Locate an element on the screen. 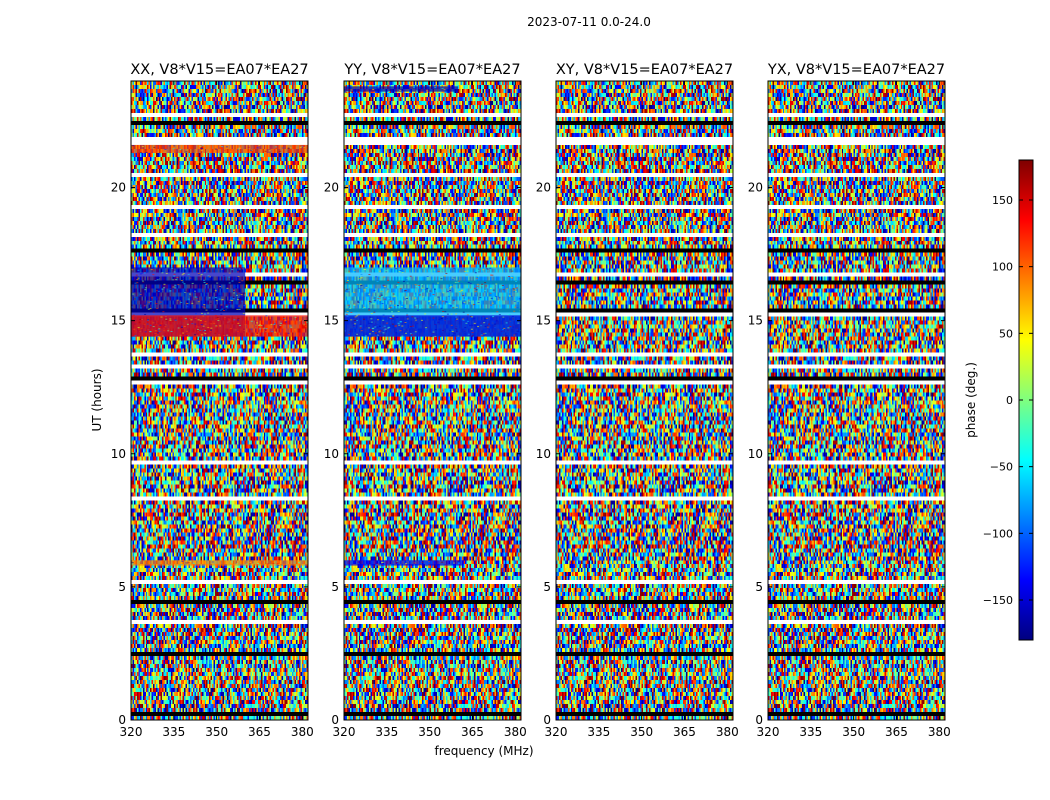 The image size is (1050, 800). y-tick-label: 0 is located at coordinates (335, 720).